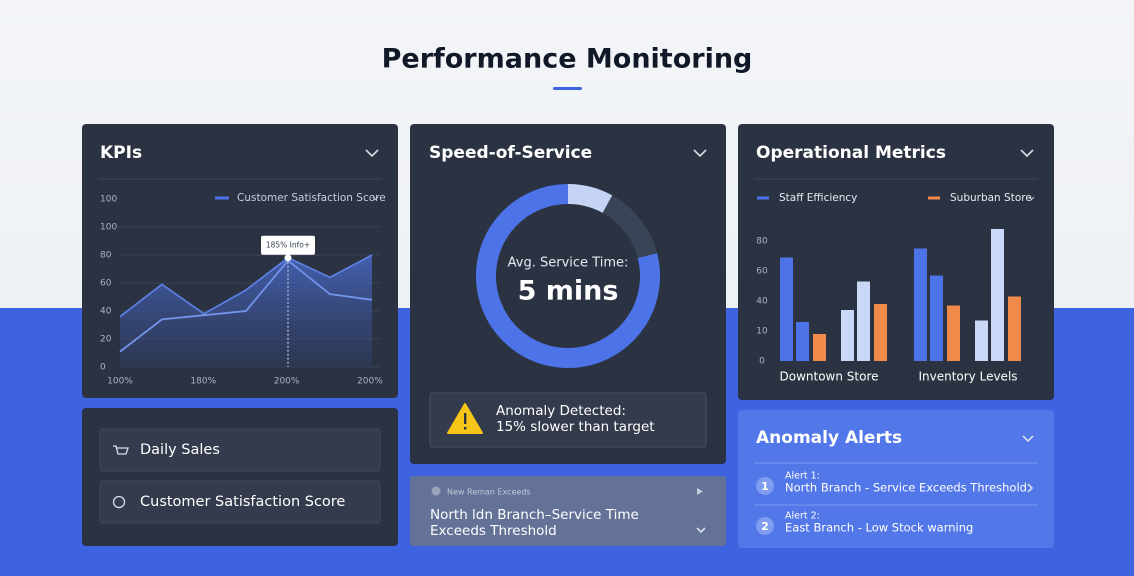 The width and height of the screenshot is (1134, 576). Describe the element at coordinates (802, 476) in the screenshot. I see `alert-label: Alert 1:` at that location.